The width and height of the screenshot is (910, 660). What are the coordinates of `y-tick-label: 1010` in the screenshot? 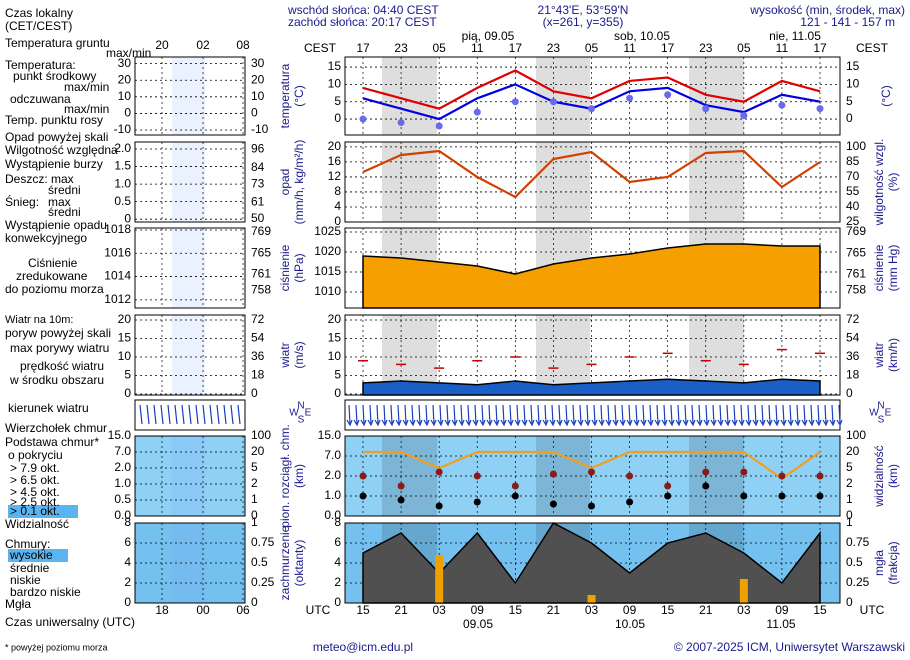 It's located at (327, 291).